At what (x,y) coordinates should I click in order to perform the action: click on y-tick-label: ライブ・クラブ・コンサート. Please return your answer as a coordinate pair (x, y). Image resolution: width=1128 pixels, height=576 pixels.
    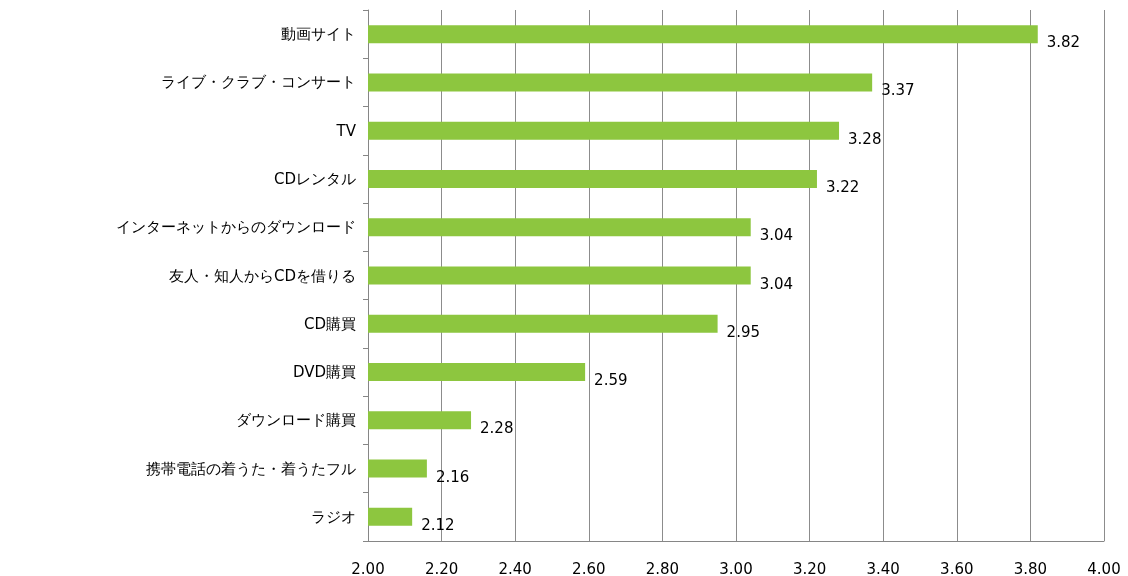
    Looking at the image, I should click on (258, 82).